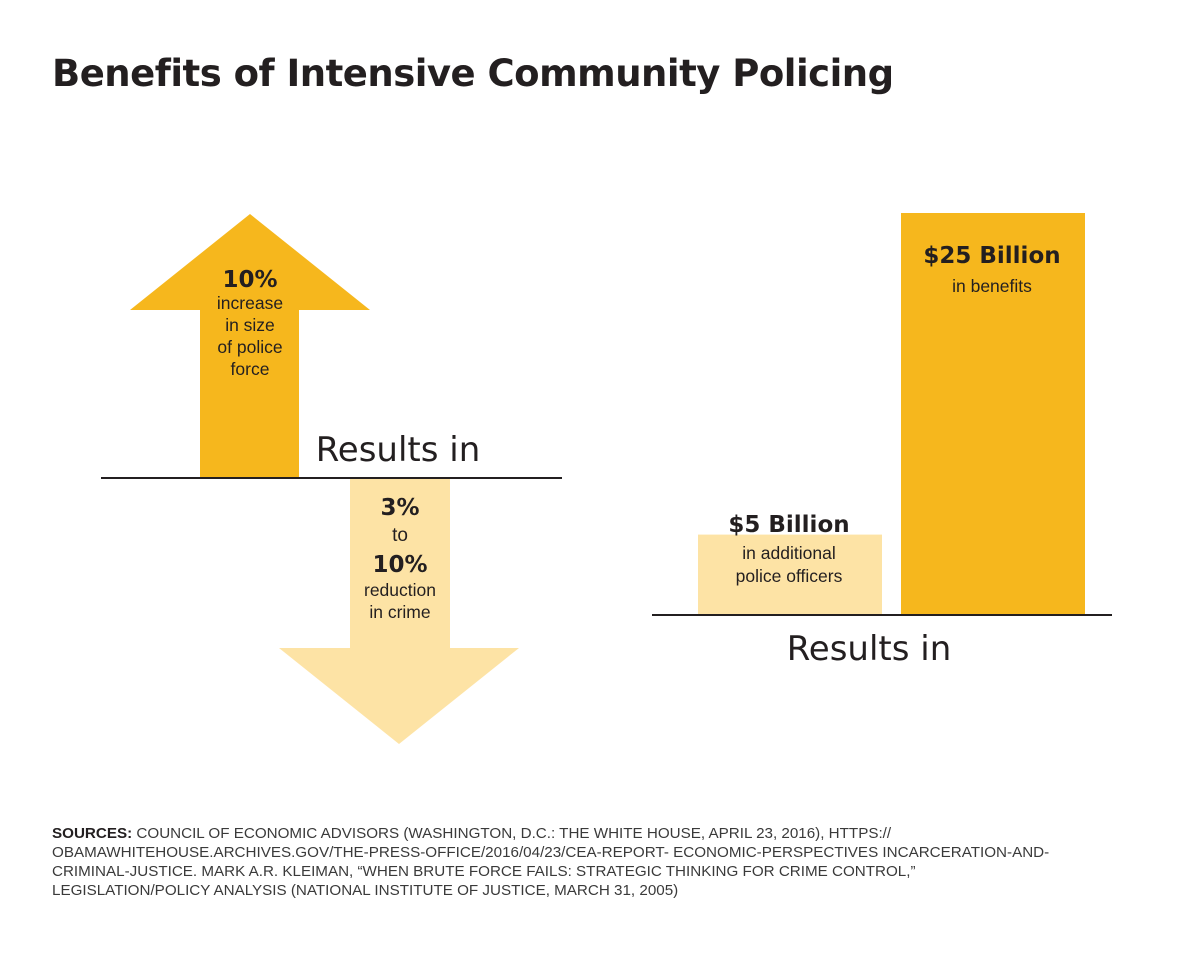  What do you see at coordinates (398, 450) in the screenshot?
I see `results-in-label-left: Results in` at bounding box center [398, 450].